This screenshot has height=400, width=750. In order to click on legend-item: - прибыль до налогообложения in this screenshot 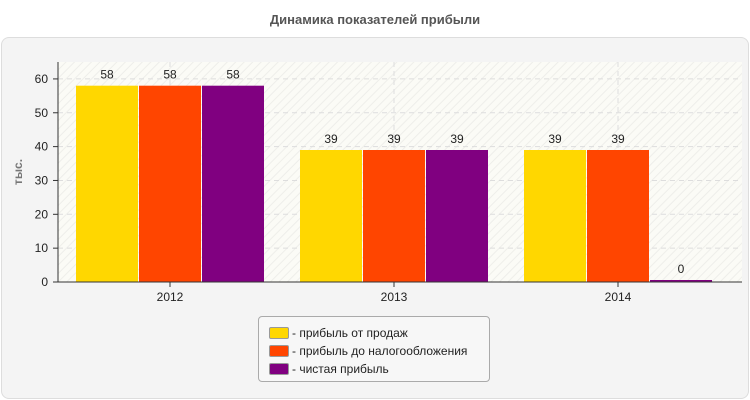, I will do `click(374, 351)`.